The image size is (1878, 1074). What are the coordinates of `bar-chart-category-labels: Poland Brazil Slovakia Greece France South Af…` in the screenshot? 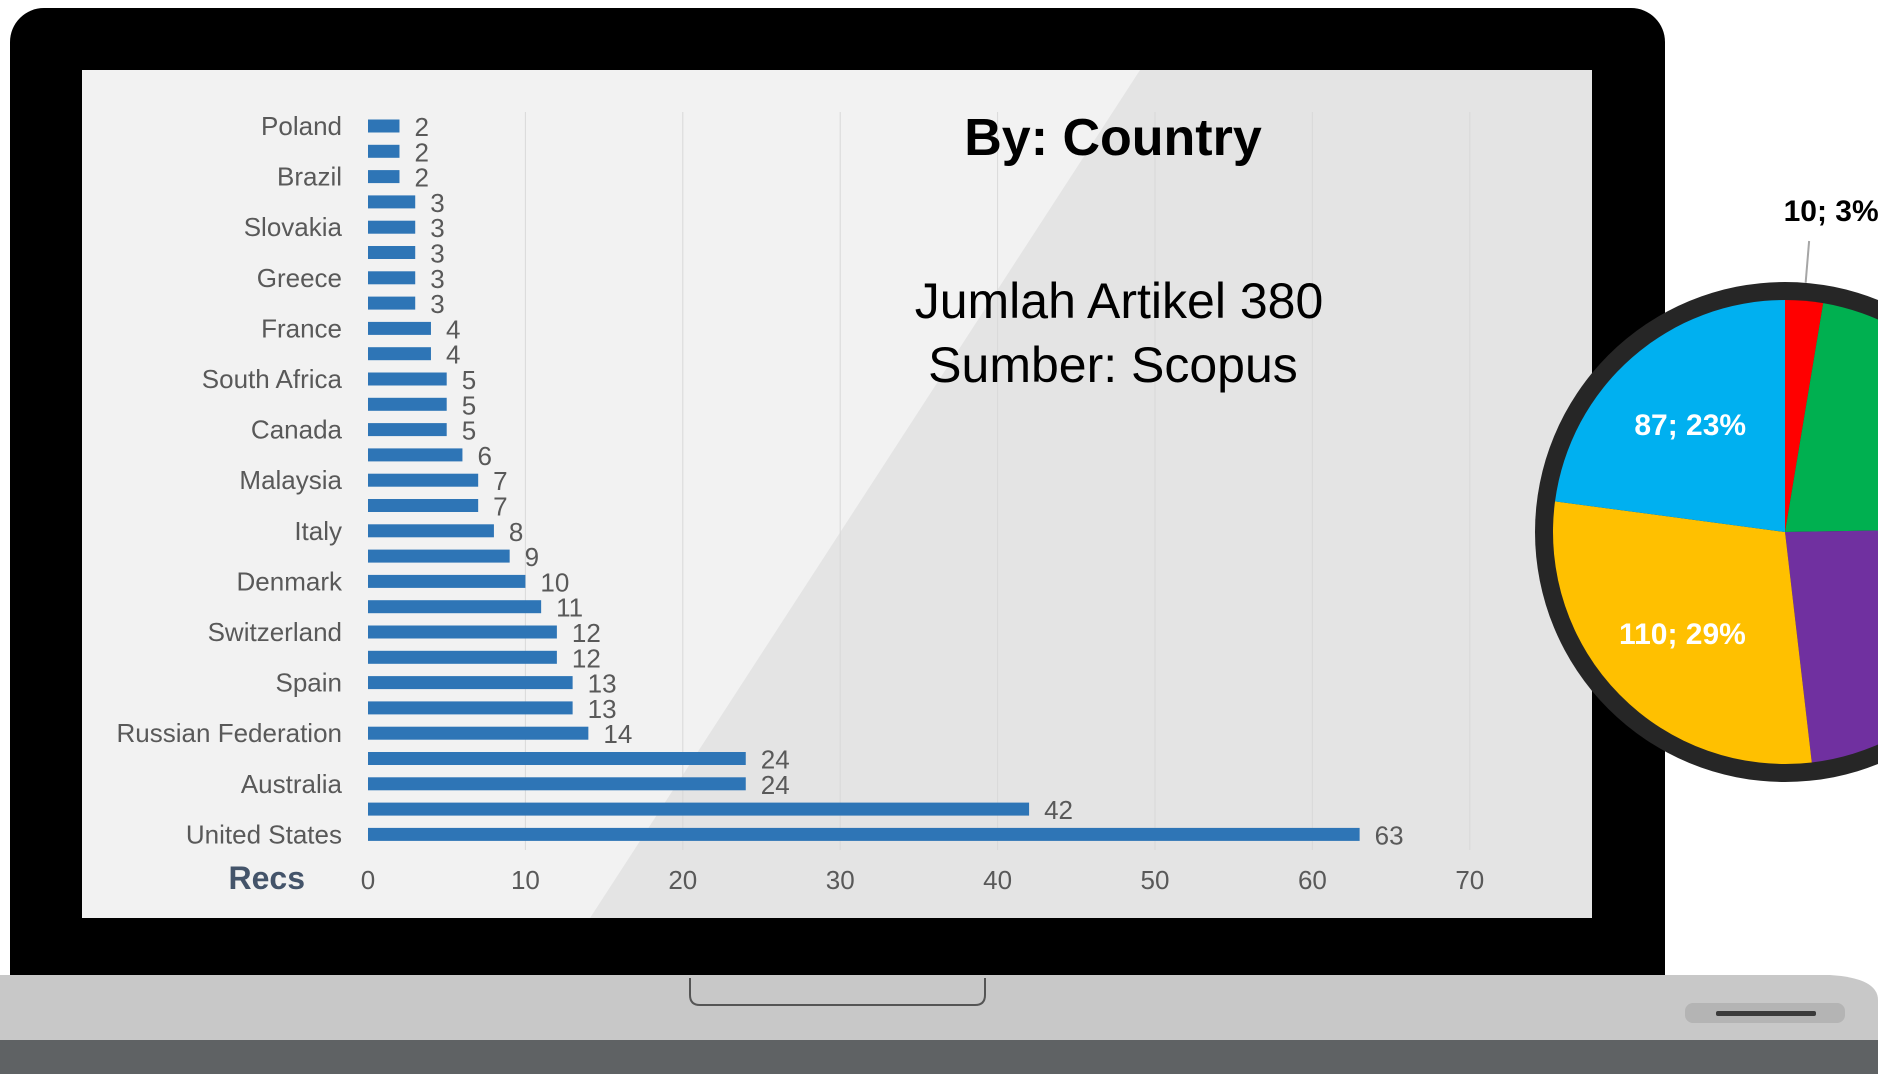 It's located at (230, 480).